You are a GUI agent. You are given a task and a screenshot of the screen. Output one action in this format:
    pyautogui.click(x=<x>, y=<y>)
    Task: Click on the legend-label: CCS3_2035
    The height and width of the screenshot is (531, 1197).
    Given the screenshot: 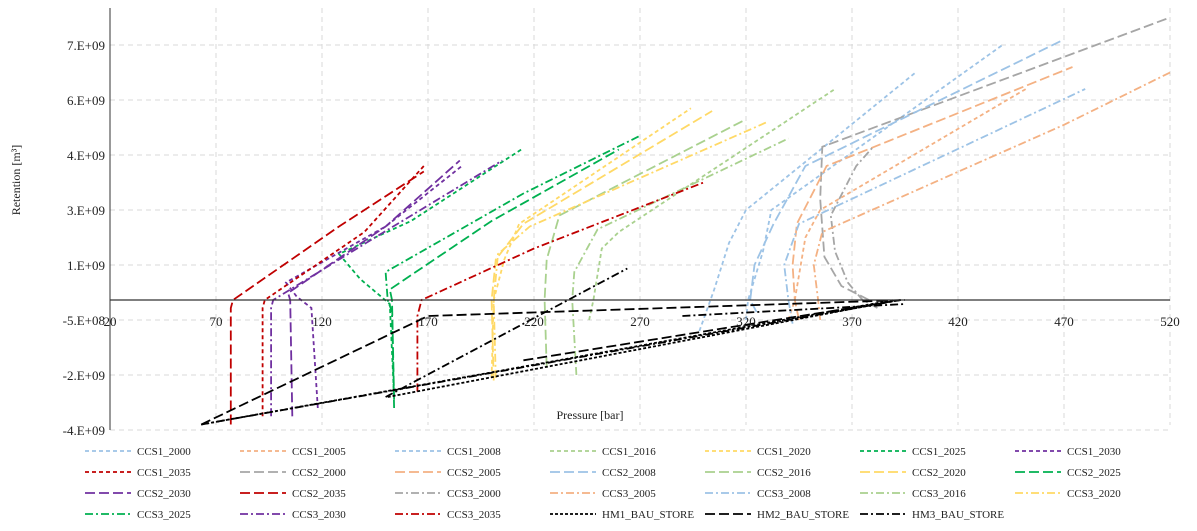 What is the action you would take?
    pyautogui.click(x=474, y=515)
    